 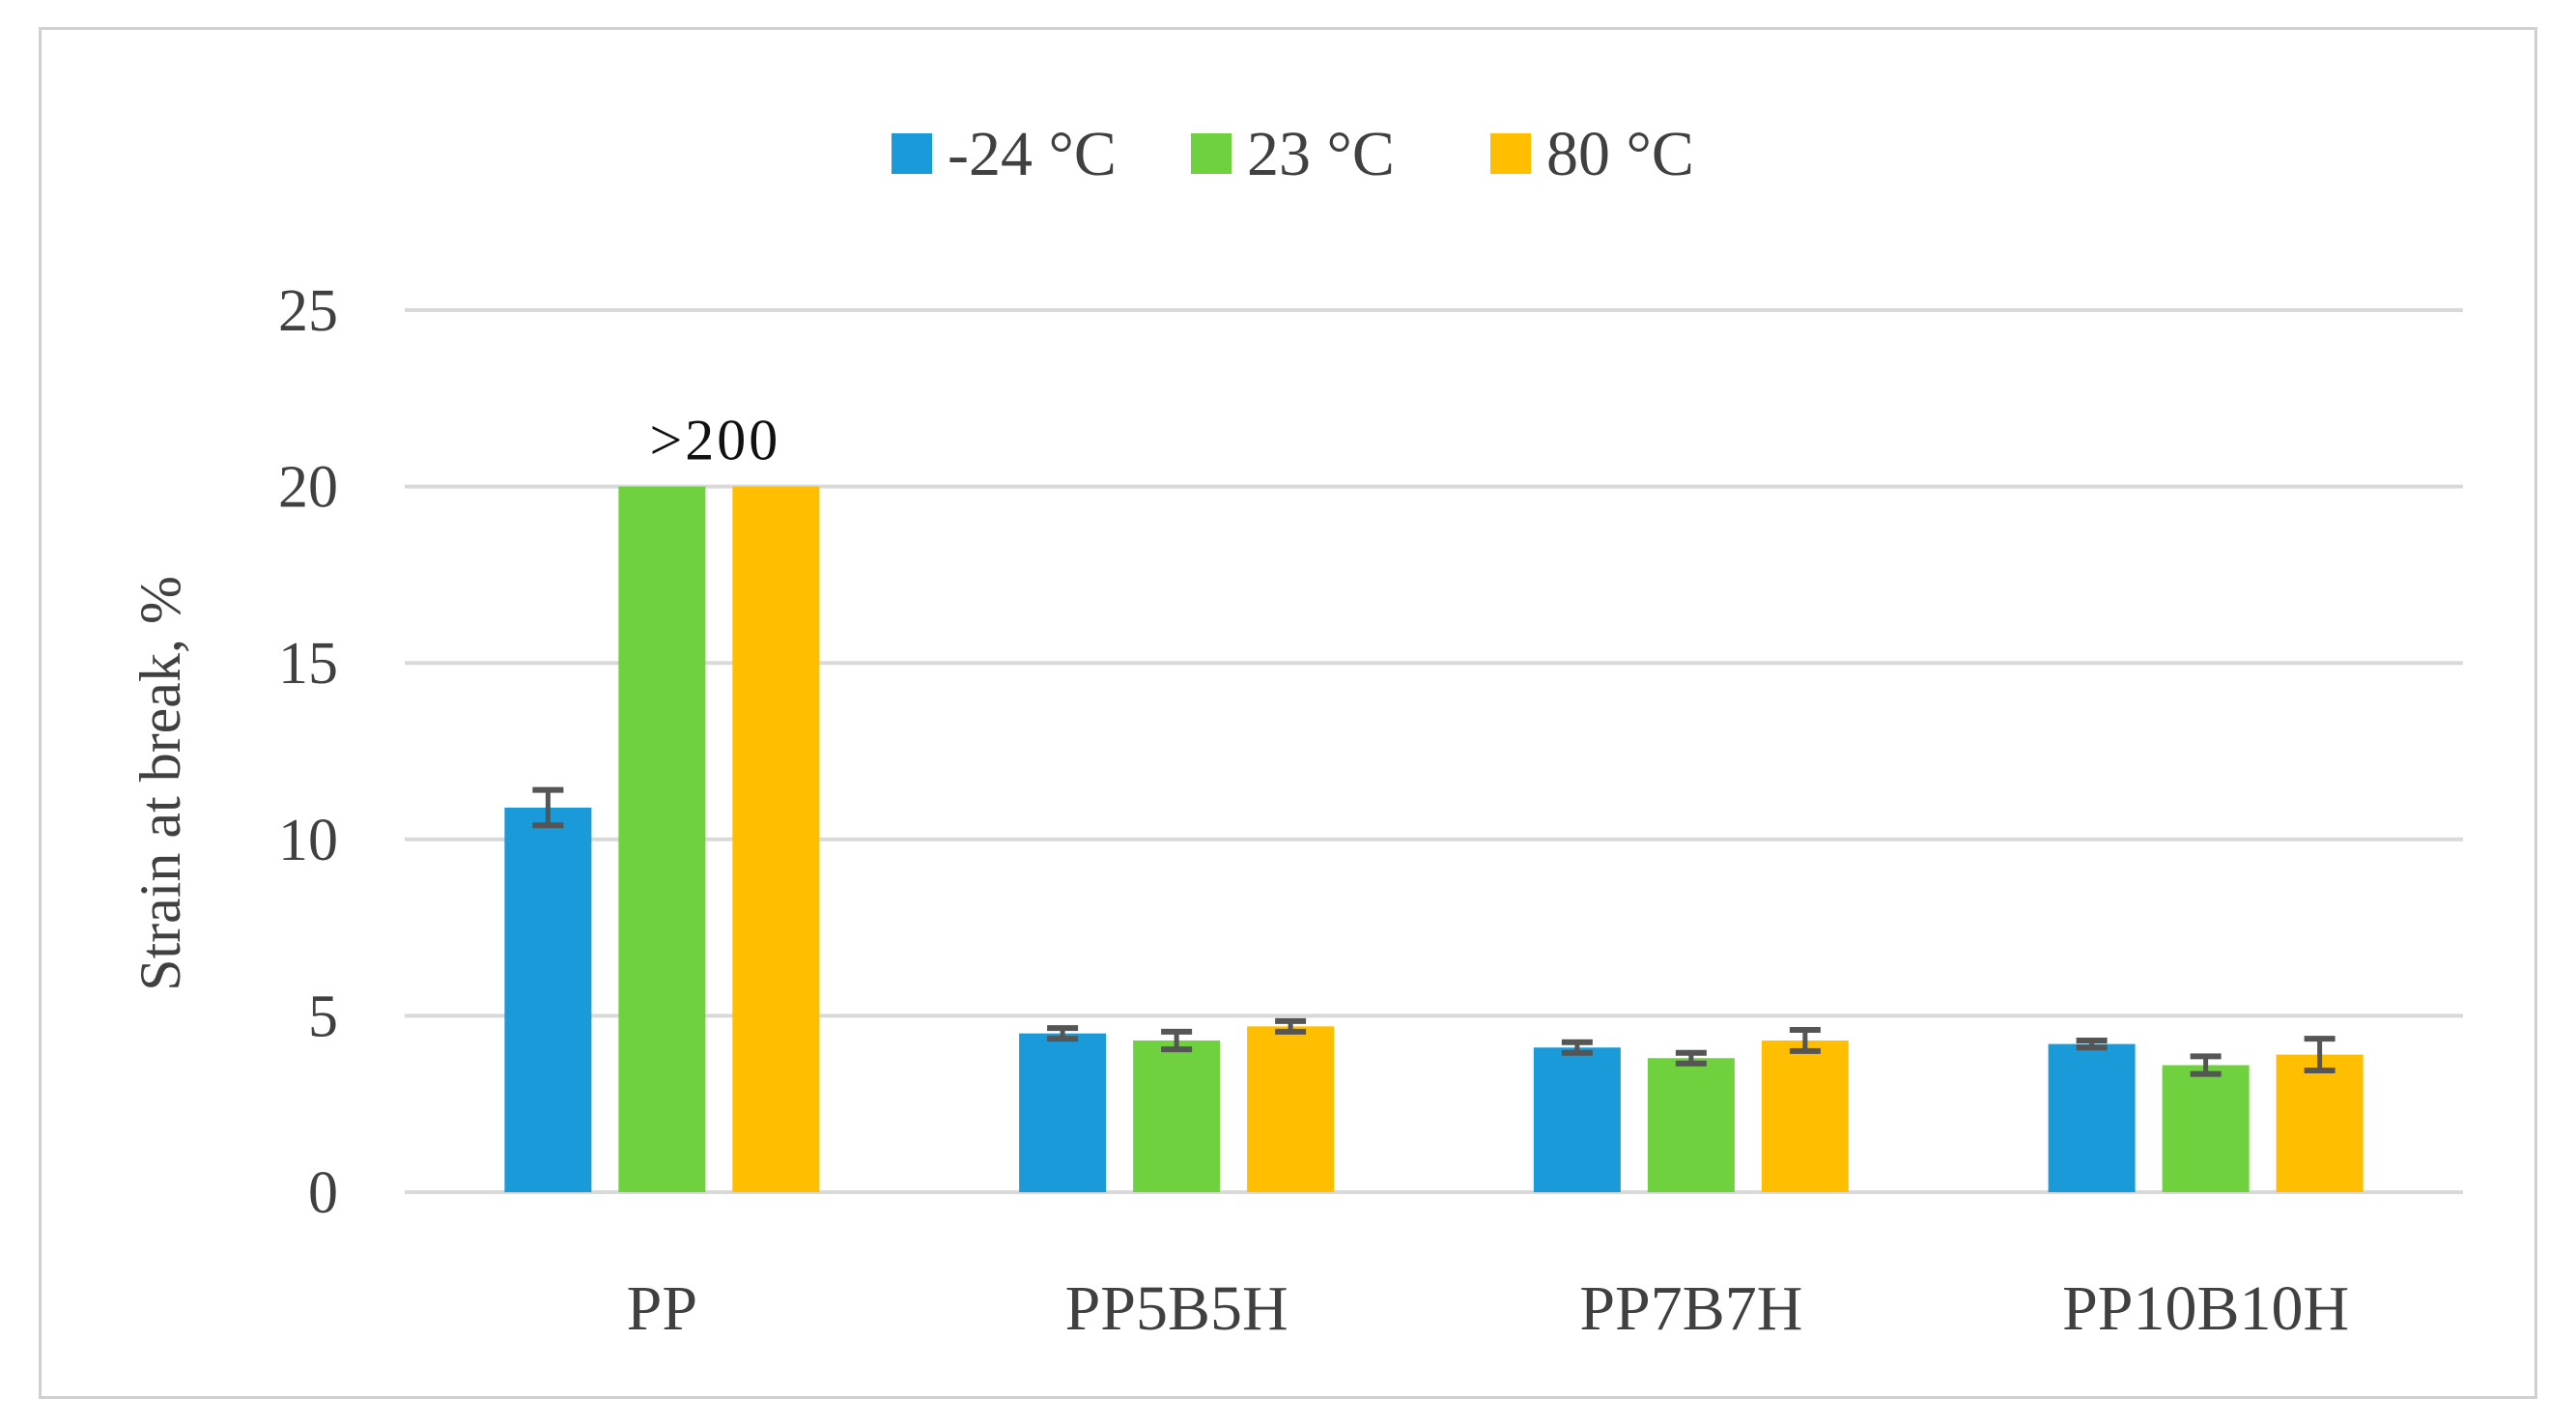 What do you see at coordinates (308, 488) in the screenshot?
I see `y-tick-label: 20` at bounding box center [308, 488].